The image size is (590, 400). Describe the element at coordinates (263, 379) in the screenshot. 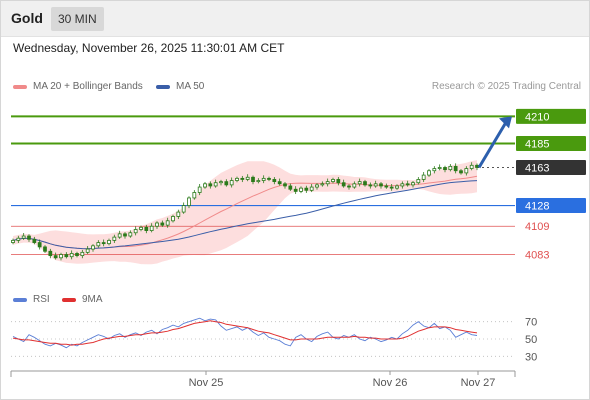

I see `time-axis: Nov 25 Nov 26 Nov 27` at that location.